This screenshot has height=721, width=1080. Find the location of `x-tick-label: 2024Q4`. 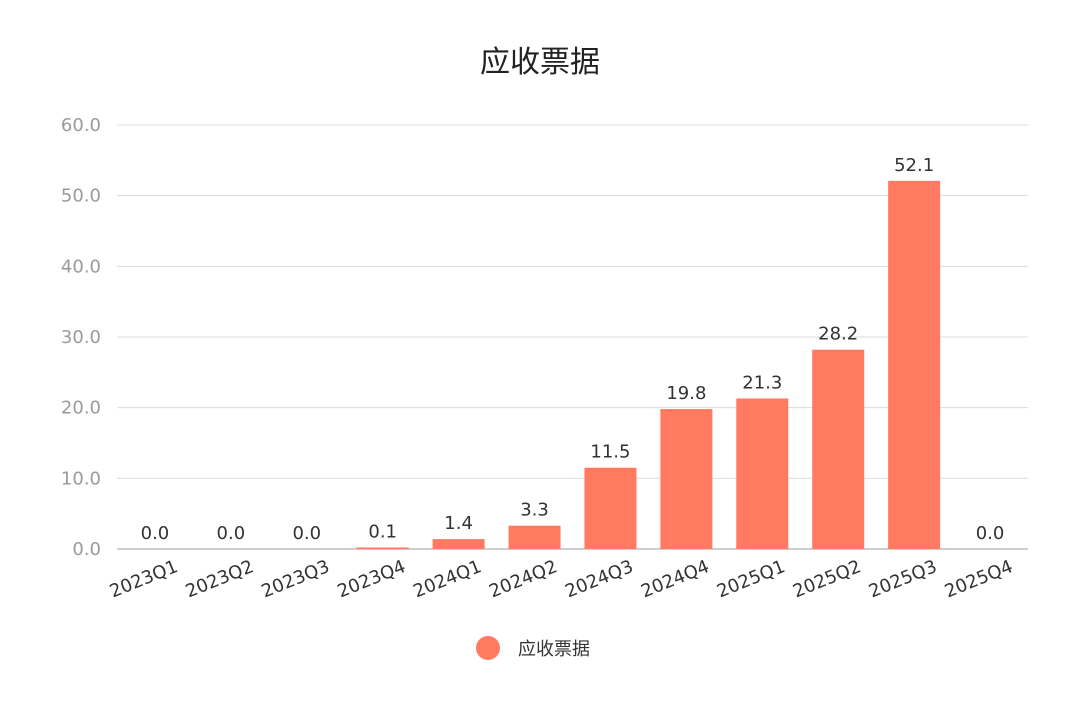

x-tick-label: 2024Q4 is located at coordinates (675, 579).